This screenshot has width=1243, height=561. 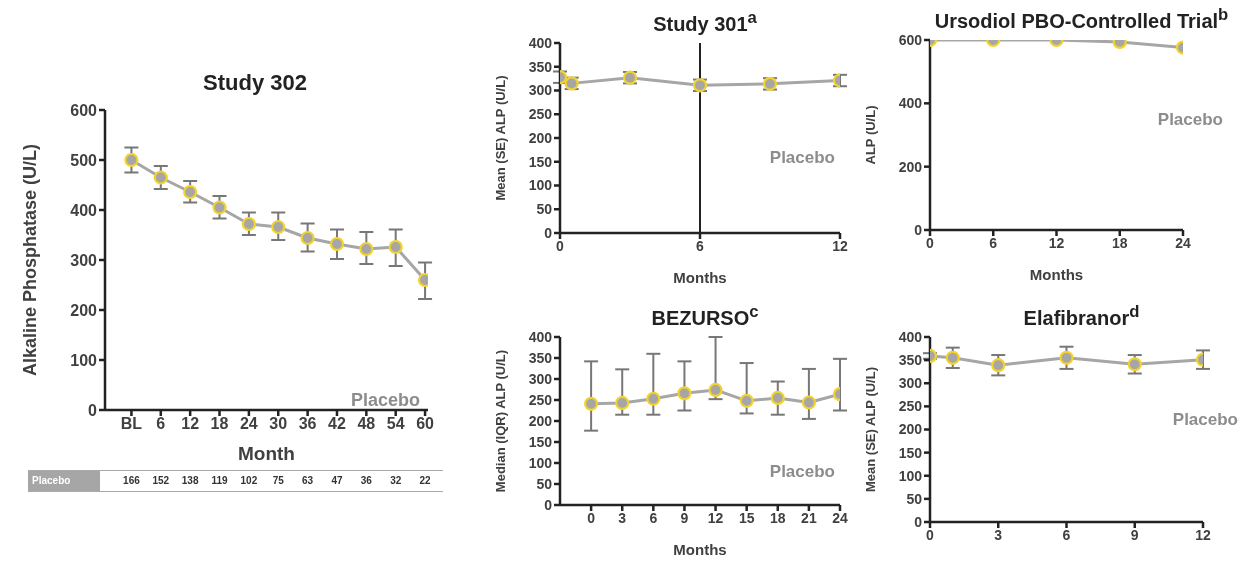 What do you see at coordinates (705, 21) in the screenshot?
I see `chart-title: Study 301$^{a}$` at bounding box center [705, 21].